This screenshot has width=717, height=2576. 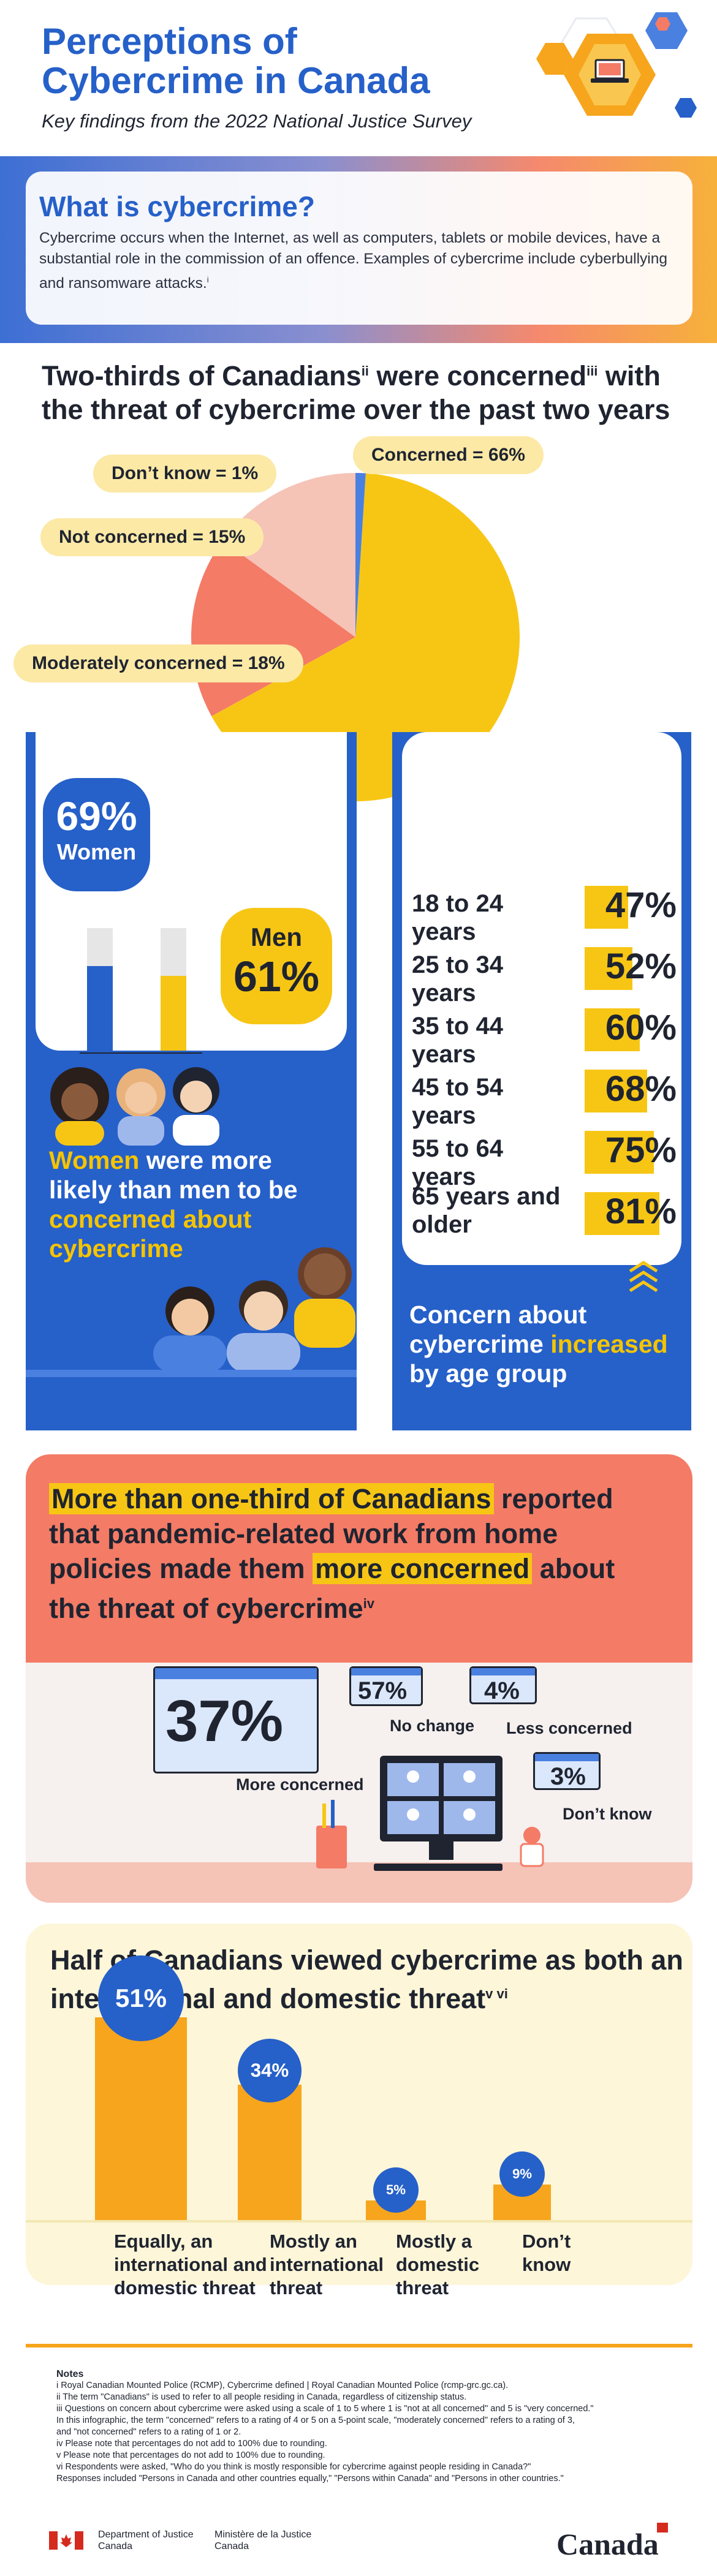 I want to click on age-value: 68%, so click(x=641, y=1089).